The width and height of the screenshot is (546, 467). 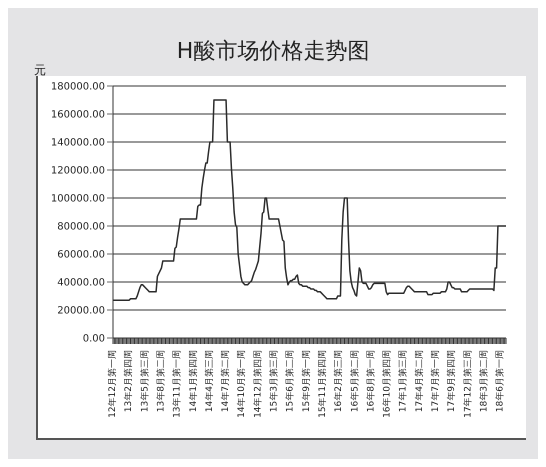 What do you see at coordinates (419, 381) in the screenshot?
I see `x-tick-label: 17年4月第二周` at bounding box center [419, 381].